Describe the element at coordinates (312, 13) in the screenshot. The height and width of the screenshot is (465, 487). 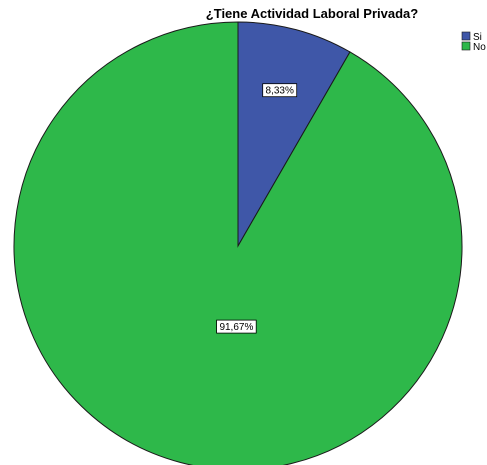
I see `chart-title: ¿Tiene Actividad Laboral Privada?` at that location.